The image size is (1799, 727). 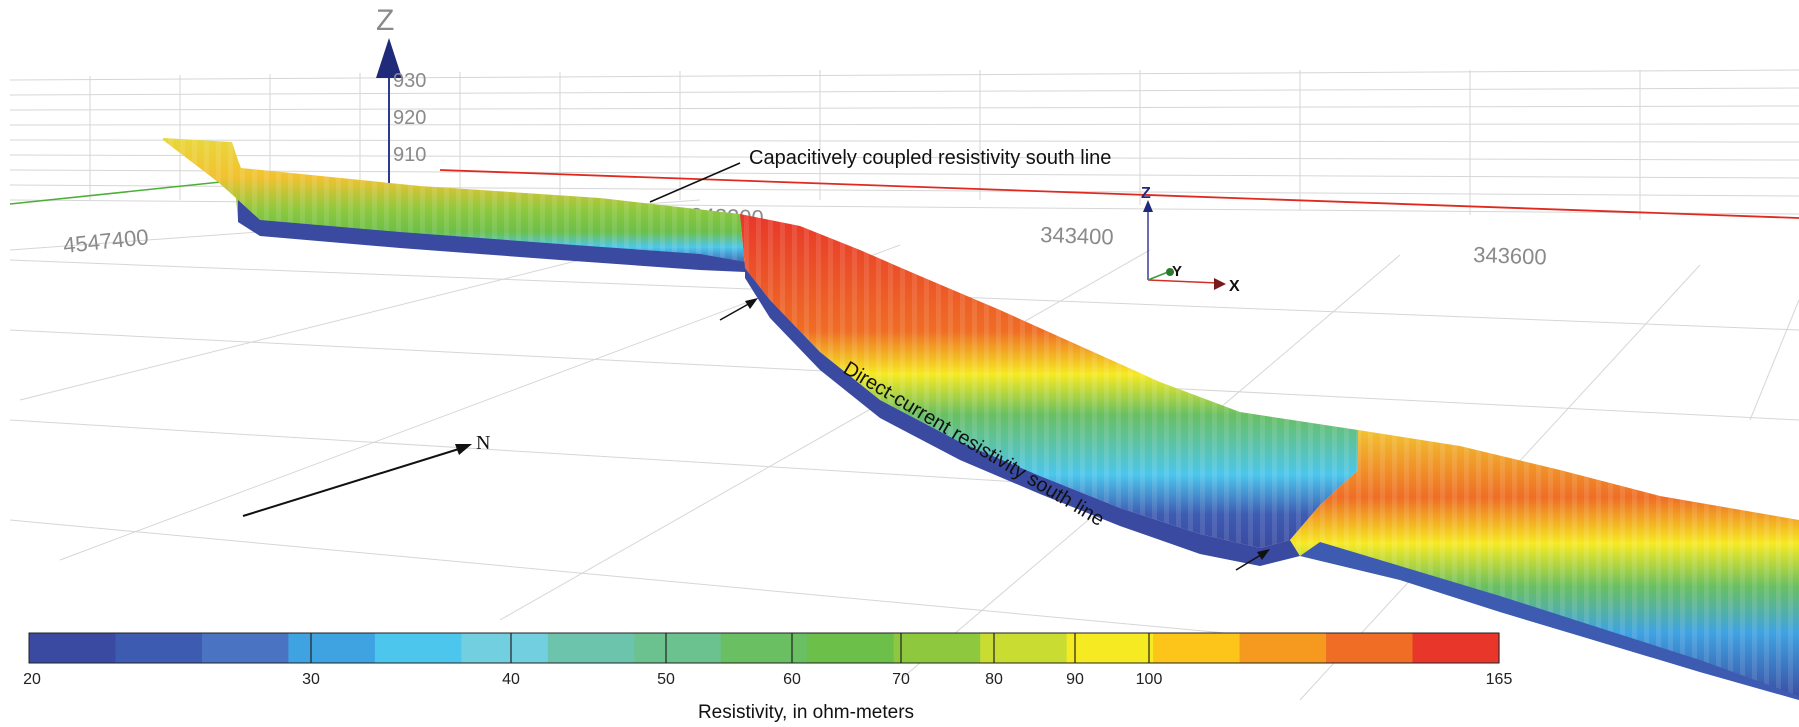 I want to click on north-arrow-label: N, so click(x=483, y=443).